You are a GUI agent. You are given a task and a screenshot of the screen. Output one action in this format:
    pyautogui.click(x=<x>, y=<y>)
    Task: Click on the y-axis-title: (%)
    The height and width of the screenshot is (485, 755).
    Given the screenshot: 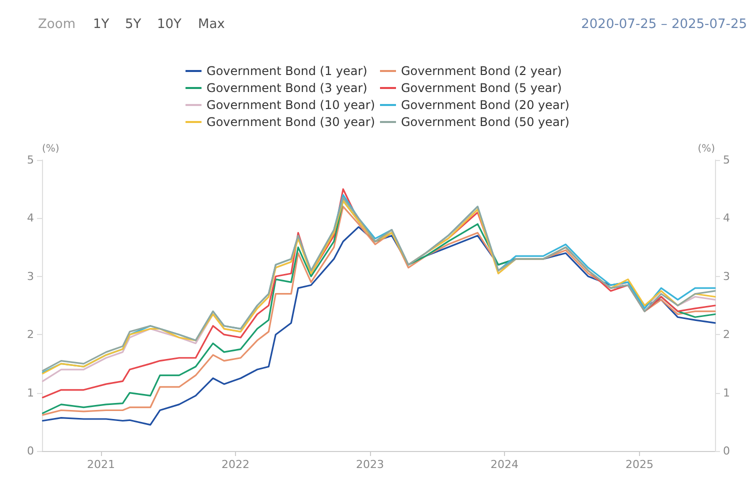 What is the action you would take?
    pyautogui.click(x=51, y=149)
    